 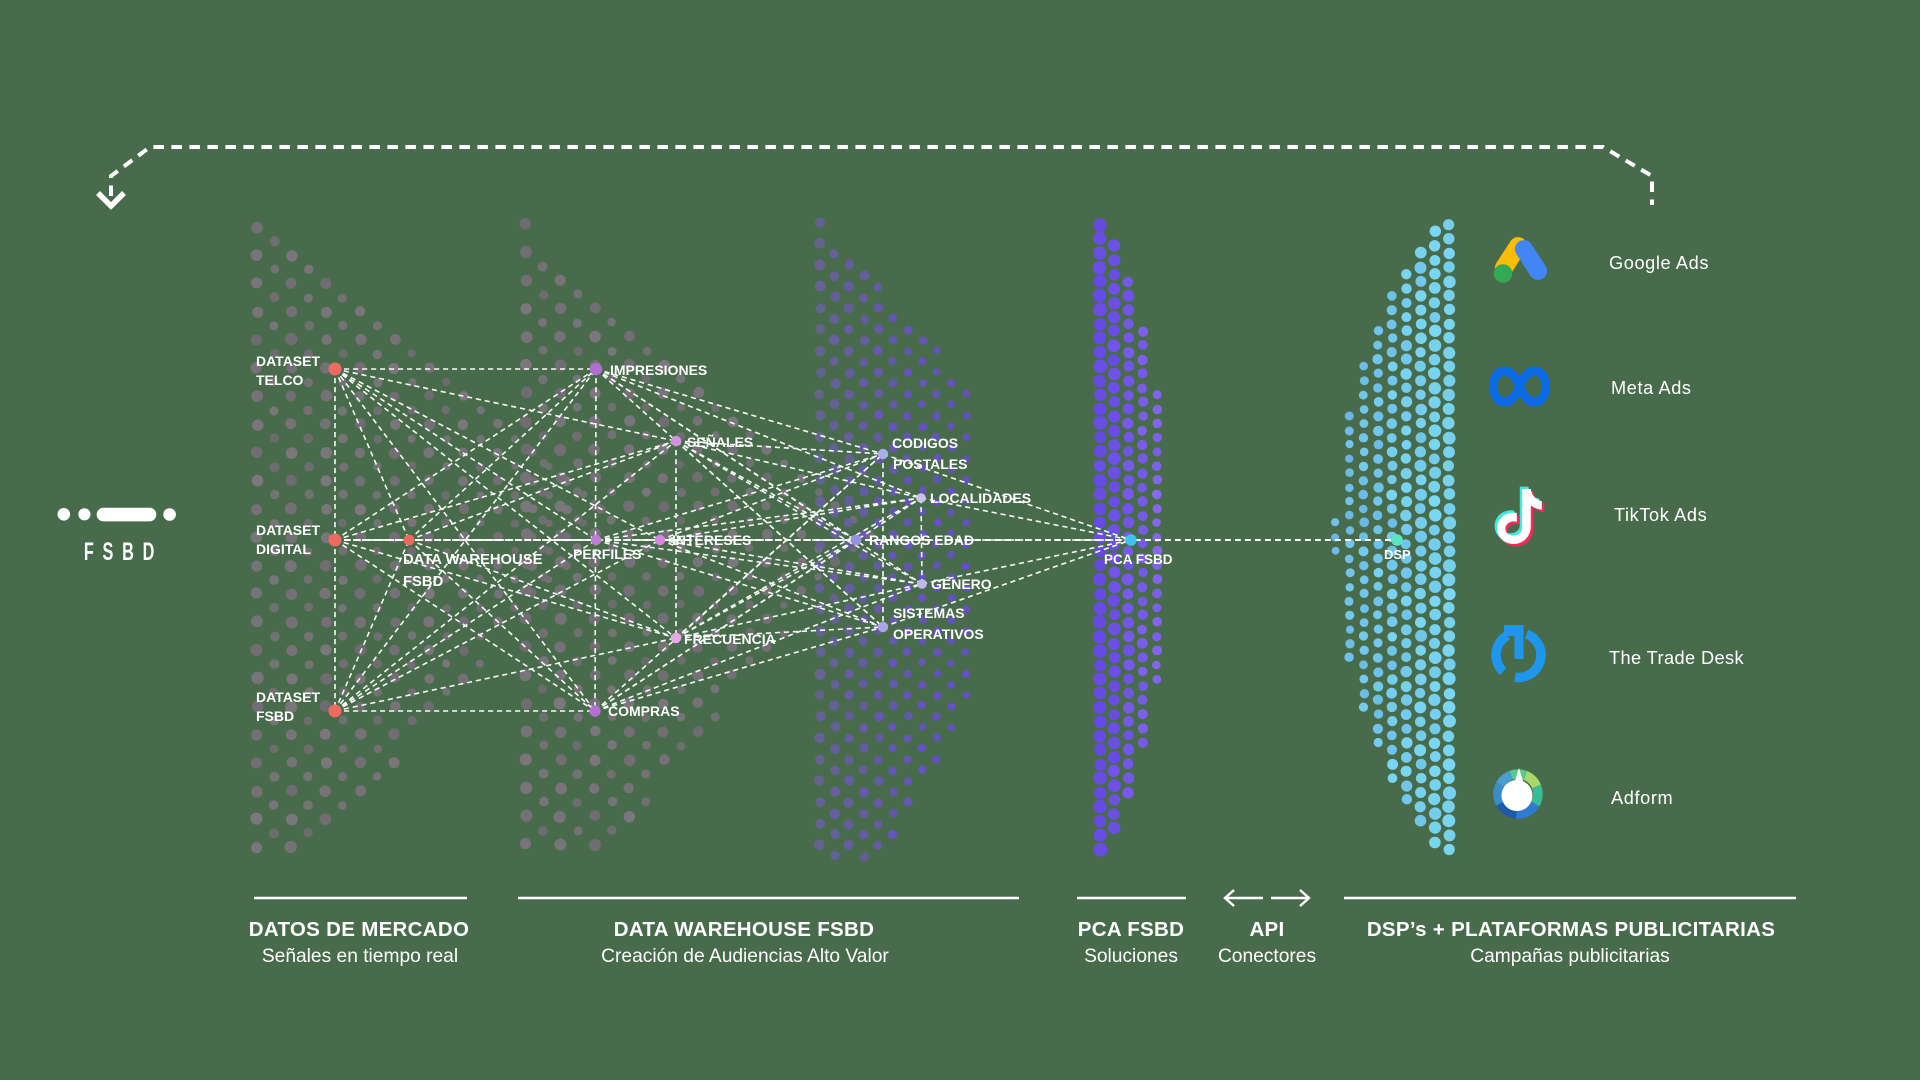 I want to click on svg-text: DATA WAREHOUSE, so click(x=473, y=560).